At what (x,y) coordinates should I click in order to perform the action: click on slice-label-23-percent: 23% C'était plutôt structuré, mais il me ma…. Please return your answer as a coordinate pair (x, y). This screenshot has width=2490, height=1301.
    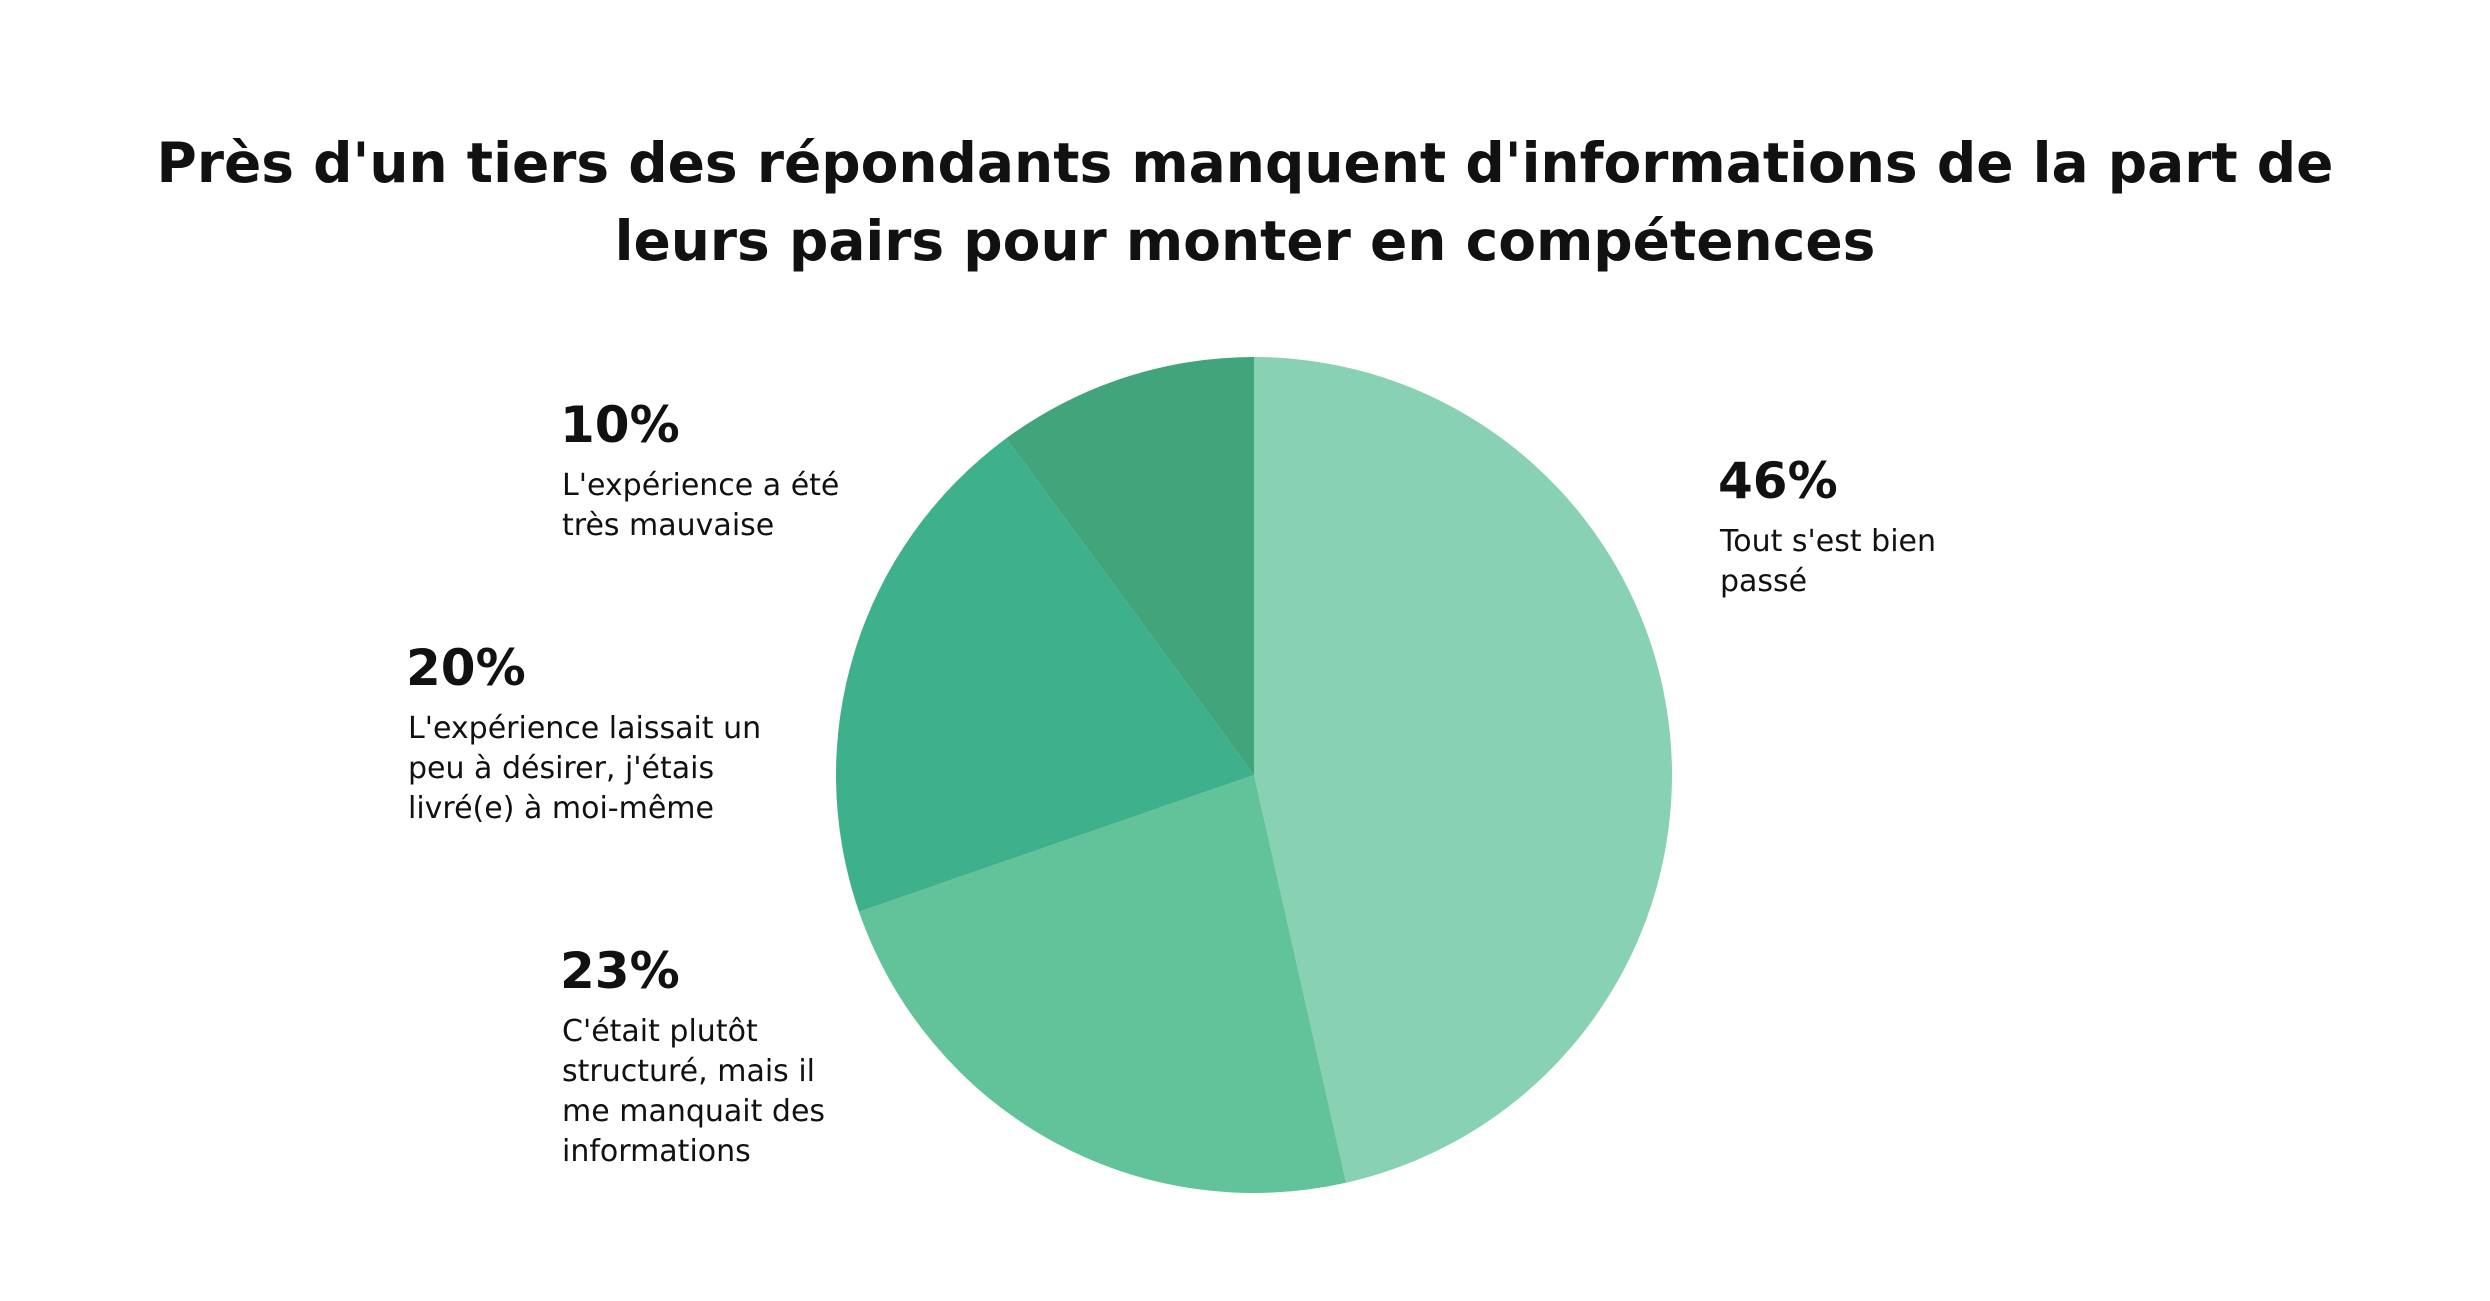
    Looking at the image, I should click on (692, 1055).